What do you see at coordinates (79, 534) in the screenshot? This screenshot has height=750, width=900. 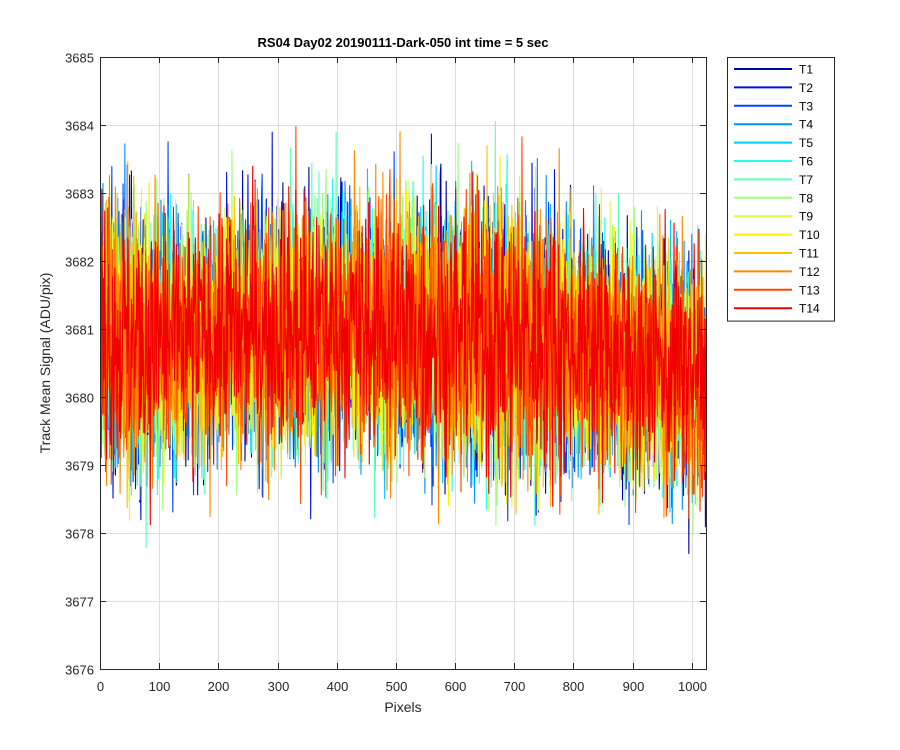 I see `y-tick-label: 3678` at bounding box center [79, 534].